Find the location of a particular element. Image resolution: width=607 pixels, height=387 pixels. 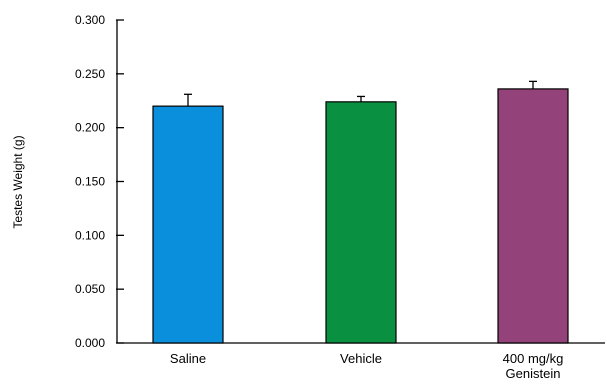

y-tick-label: 0.000 is located at coordinates (90, 343).